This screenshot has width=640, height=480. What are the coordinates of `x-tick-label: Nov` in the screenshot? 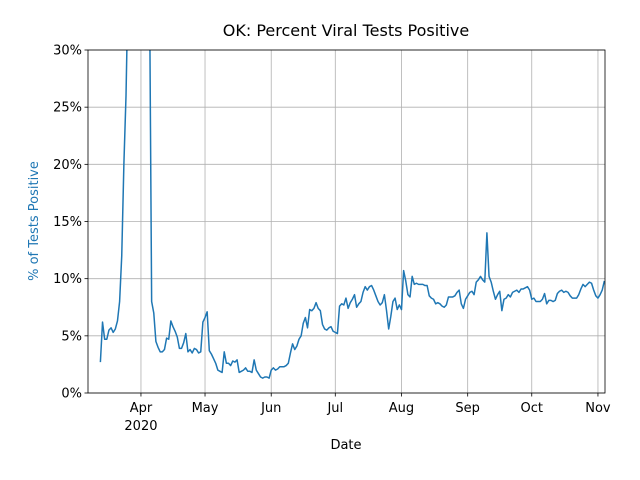 It's located at (598, 408).